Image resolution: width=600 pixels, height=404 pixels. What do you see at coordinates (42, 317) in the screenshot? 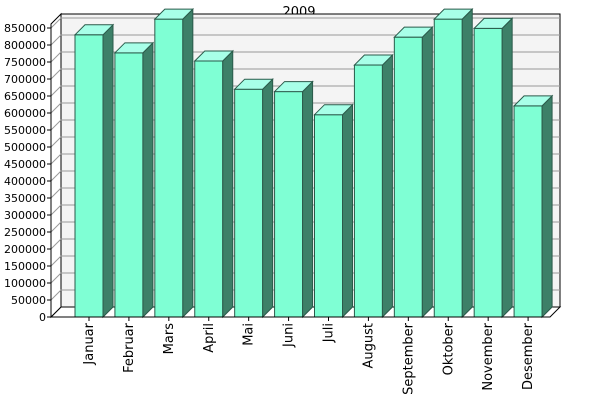
I see `y-tick-label: 0` at bounding box center [42, 317].